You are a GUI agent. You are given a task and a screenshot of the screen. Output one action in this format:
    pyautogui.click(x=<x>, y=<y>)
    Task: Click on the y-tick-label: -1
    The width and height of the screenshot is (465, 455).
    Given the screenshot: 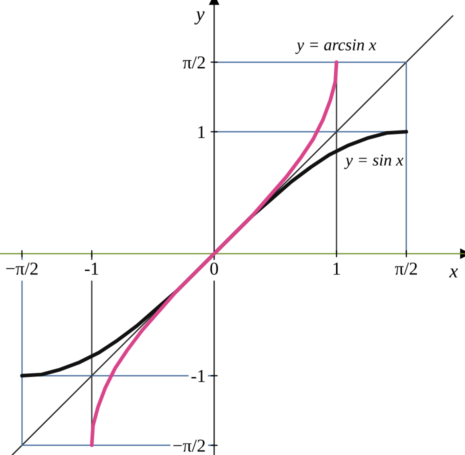 What is the action you would take?
    pyautogui.click(x=198, y=376)
    